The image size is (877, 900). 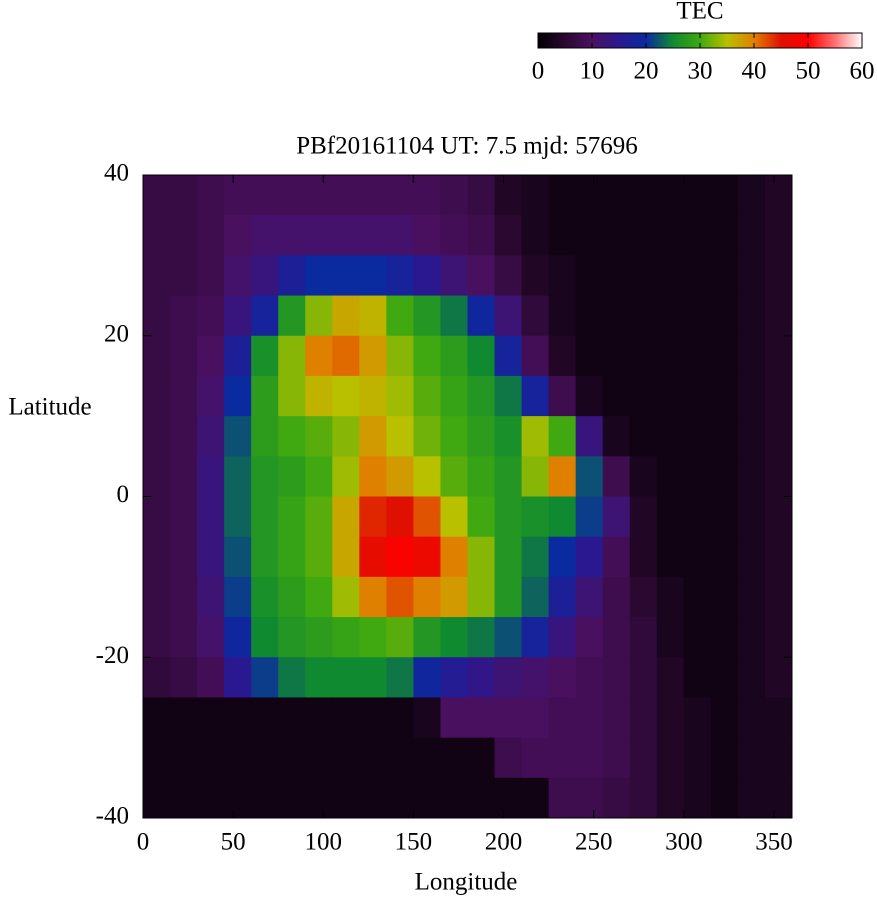 What do you see at coordinates (466, 882) in the screenshot?
I see `x-axis-label: Longitude` at bounding box center [466, 882].